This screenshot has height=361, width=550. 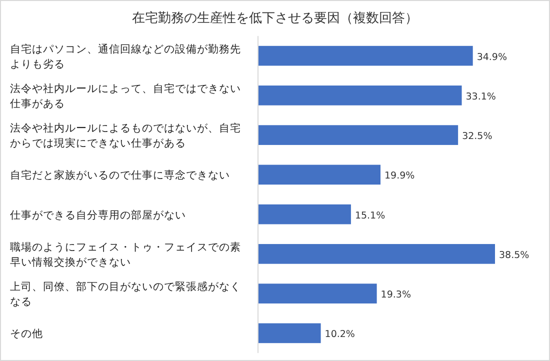 I want to click on chart-title: 在宅勤務の生産性を低下させる要因（複数回答）, so click(x=275, y=18).